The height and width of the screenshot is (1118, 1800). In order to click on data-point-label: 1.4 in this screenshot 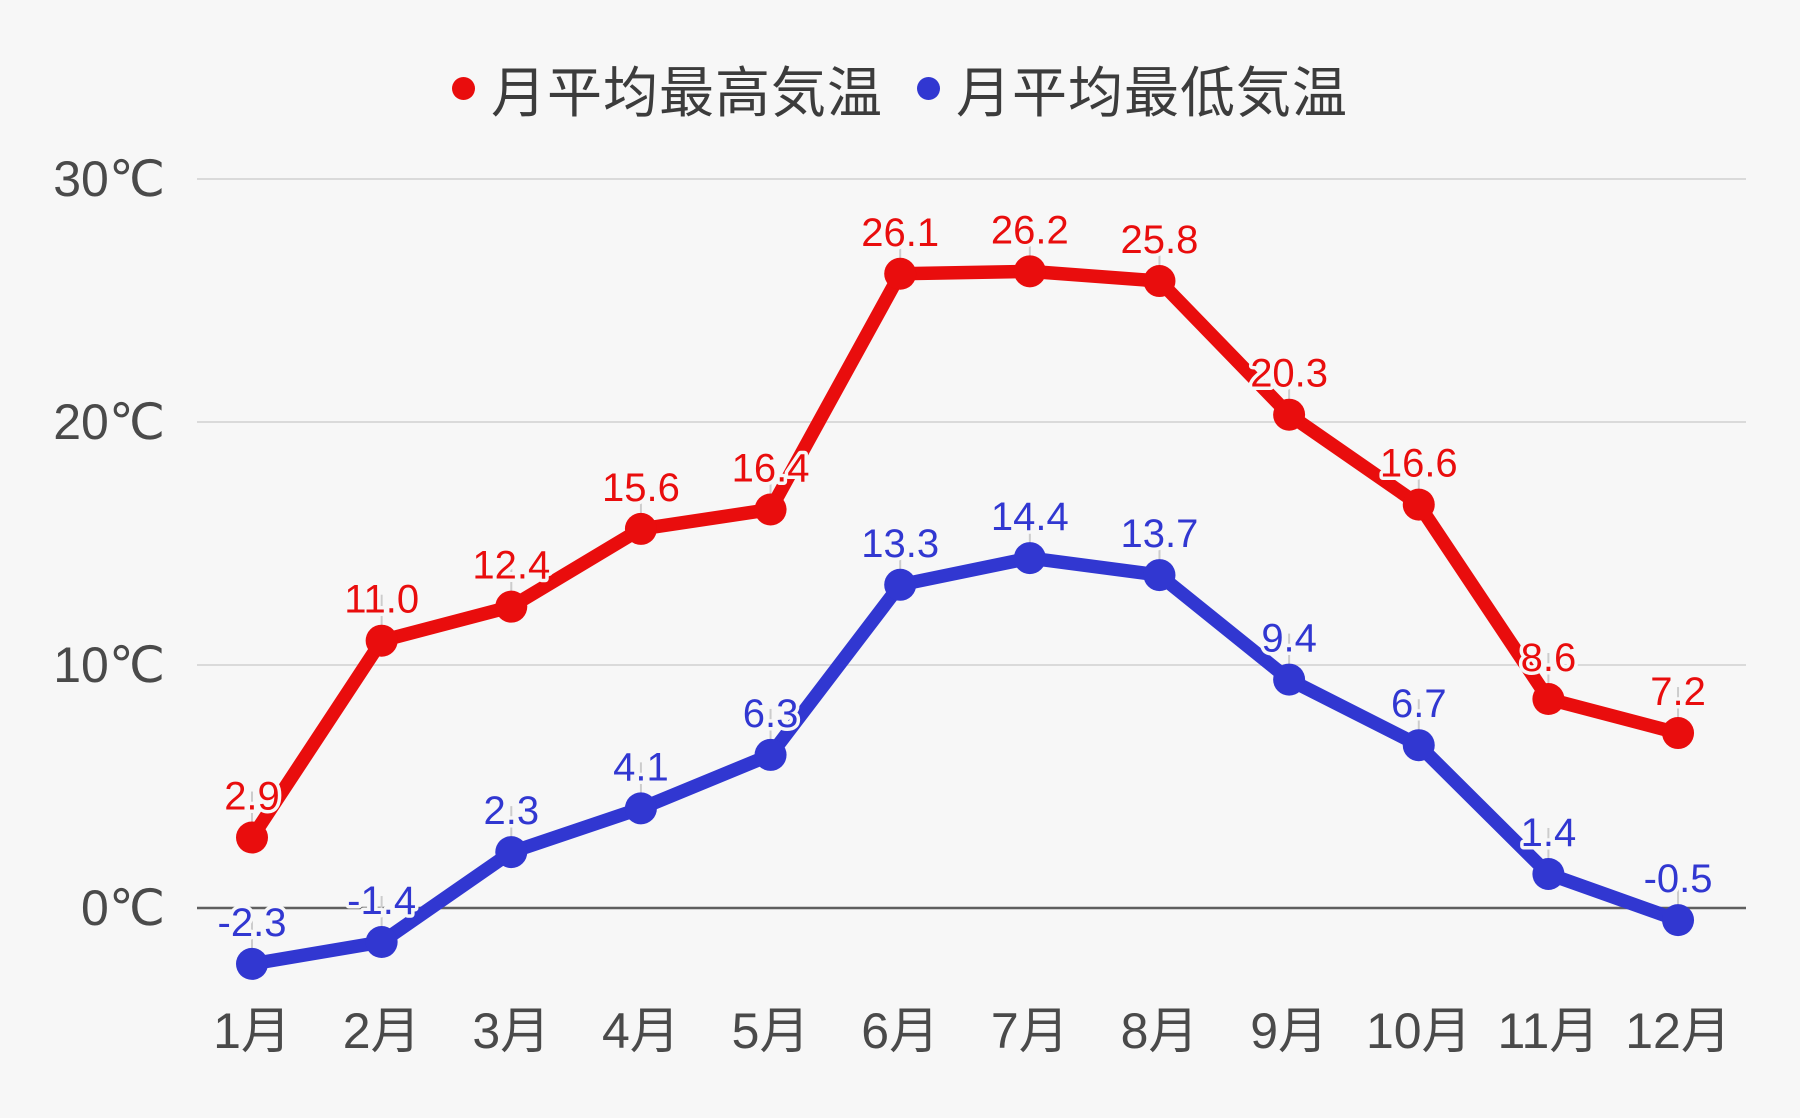, I will do `click(1549, 833)`.